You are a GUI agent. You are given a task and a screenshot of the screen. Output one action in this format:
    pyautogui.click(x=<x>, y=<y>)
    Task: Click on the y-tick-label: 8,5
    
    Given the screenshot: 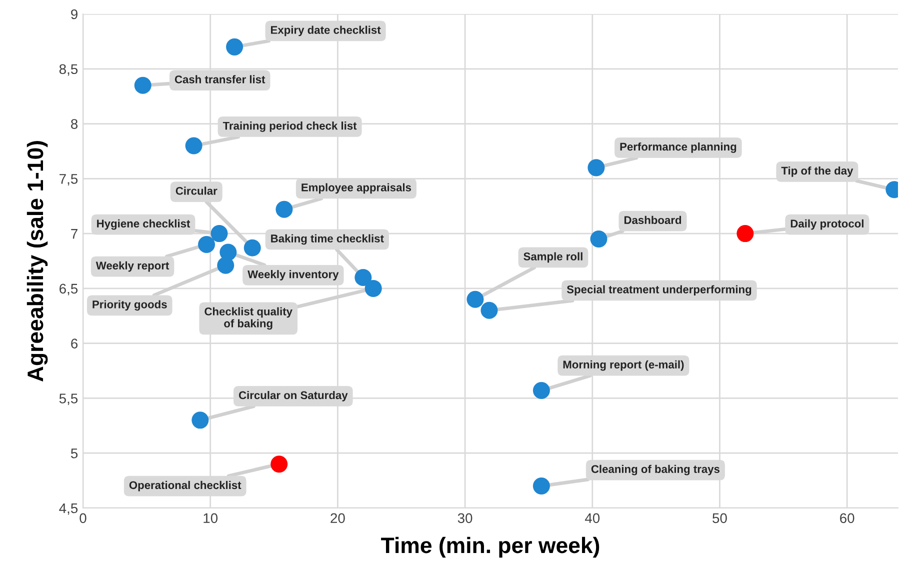 What is the action you would take?
    pyautogui.click(x=68, y=70)
    